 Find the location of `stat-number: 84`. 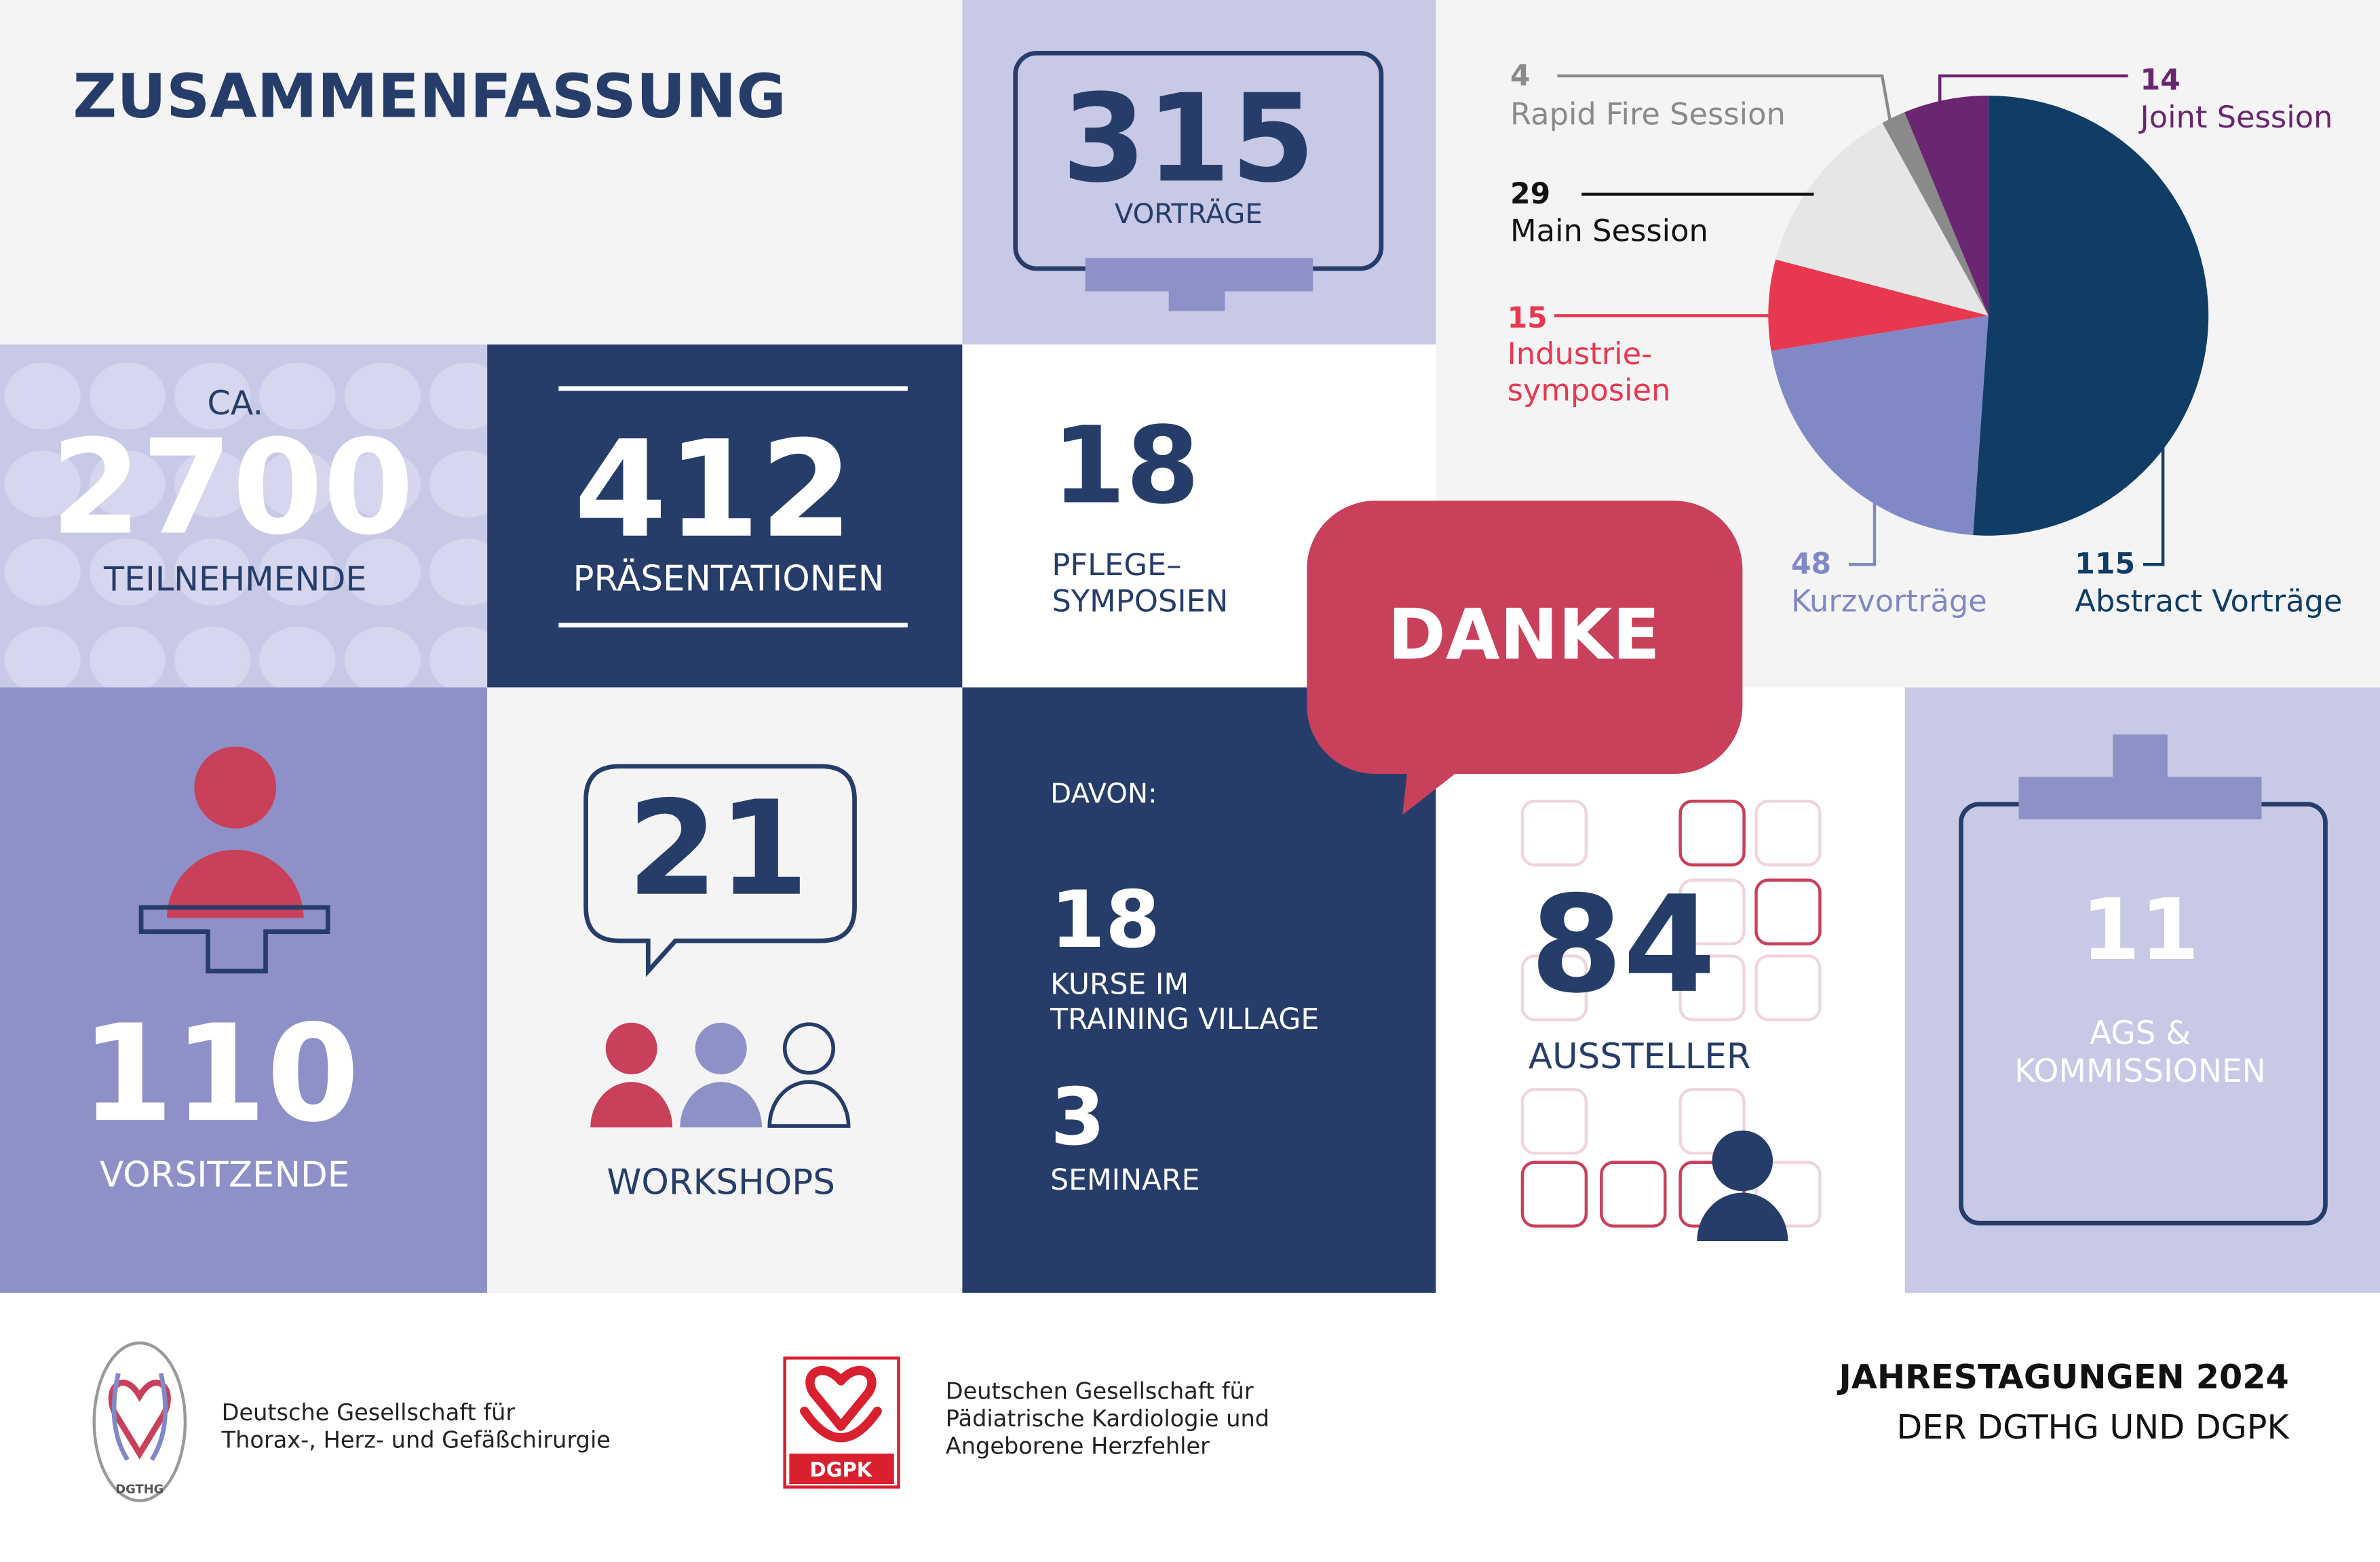

stat-number: 84 is located at coordinates (1623, 944).